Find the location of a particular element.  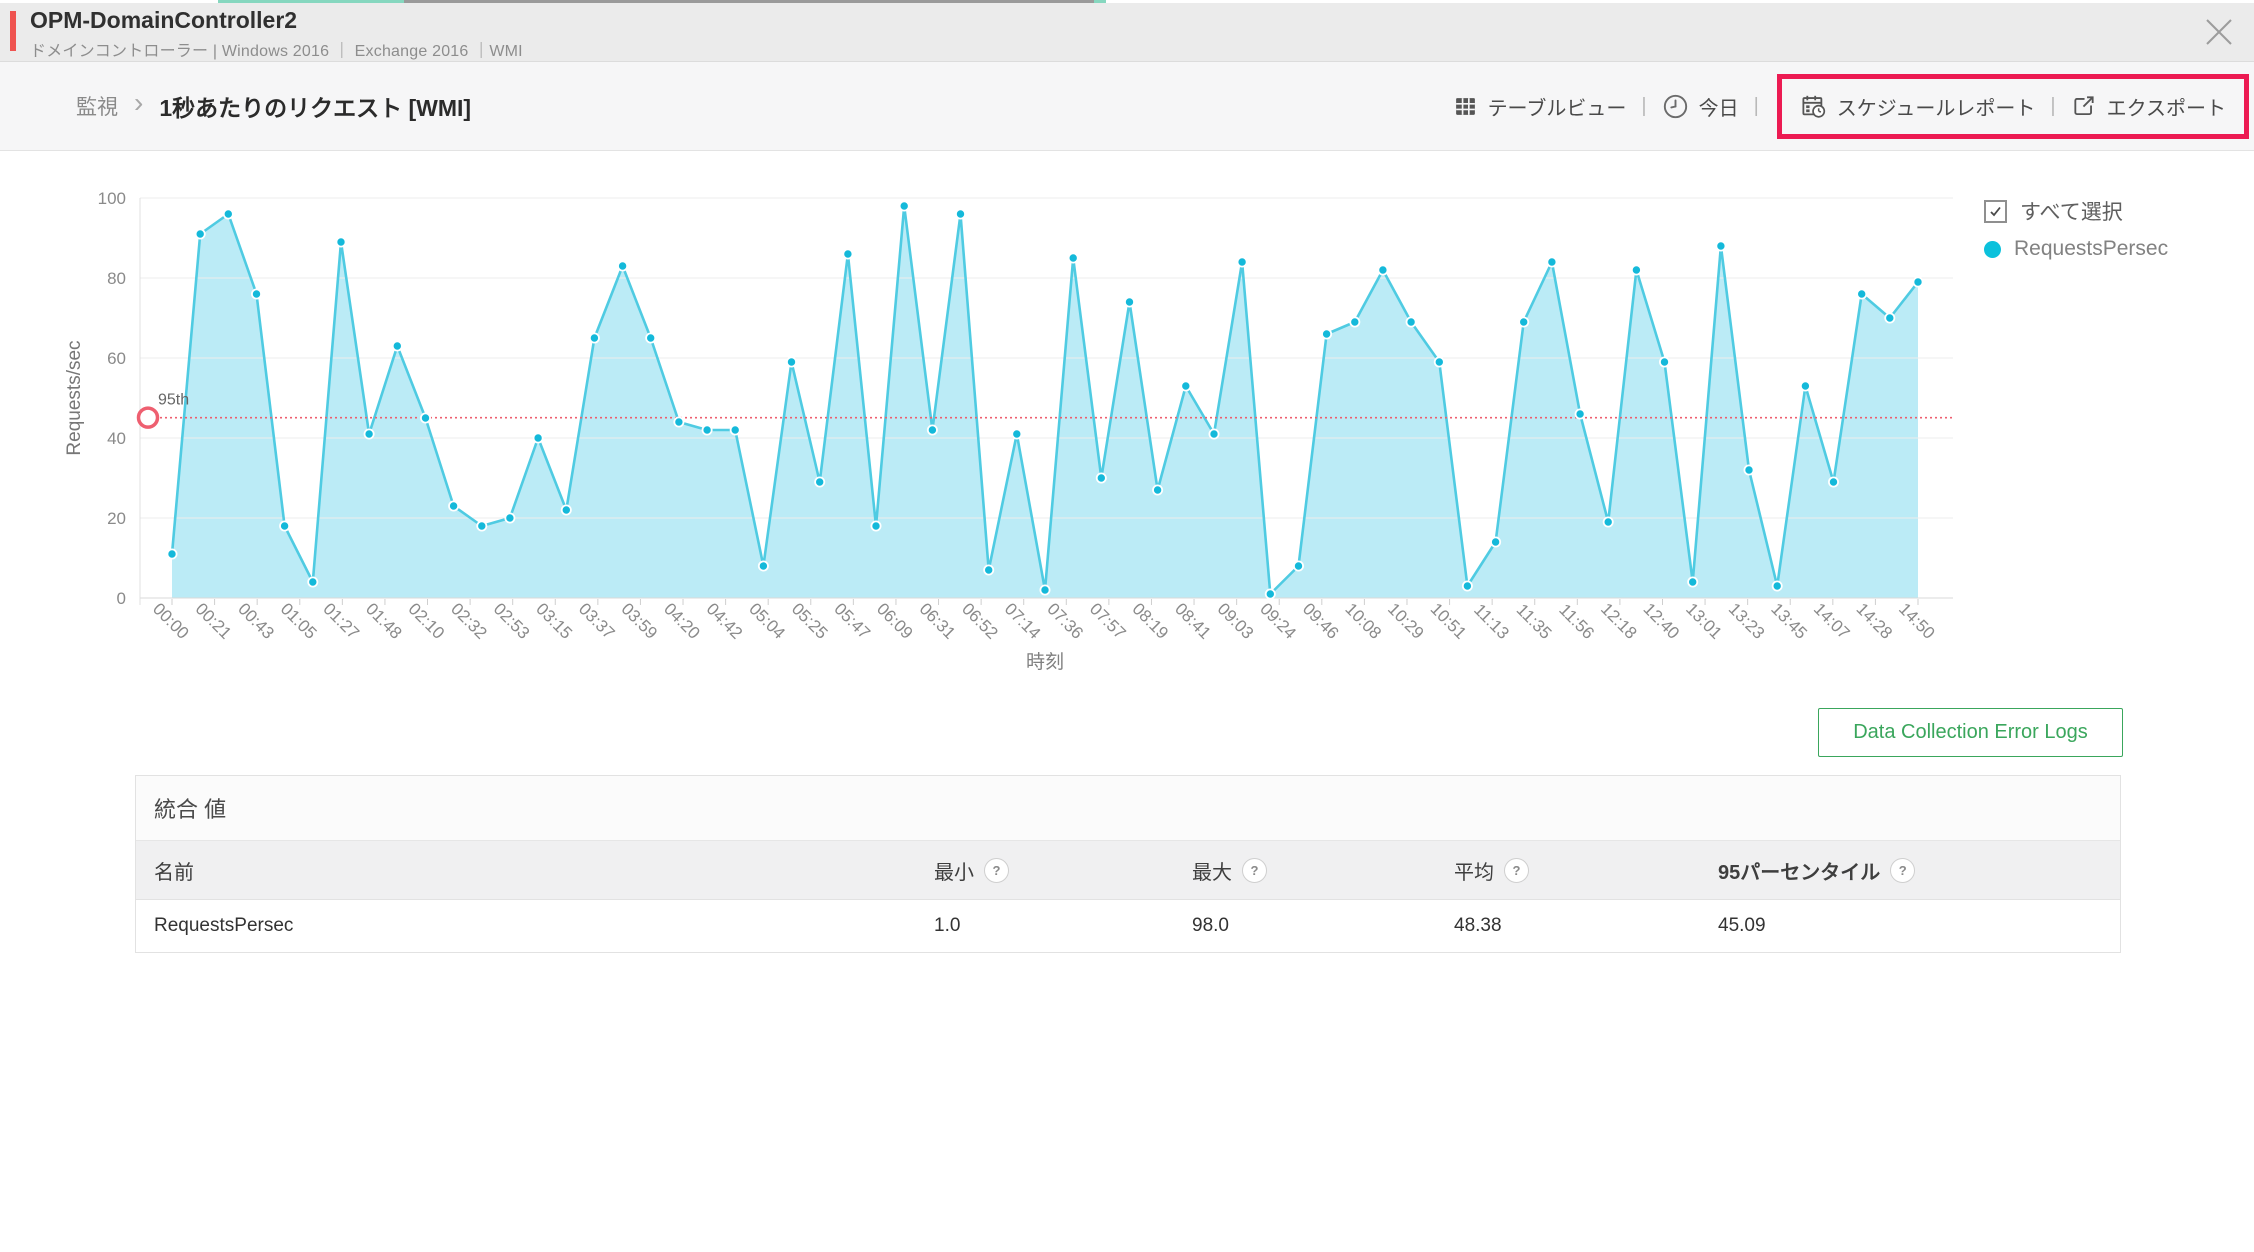

svg-text: 14:28 is located at coordinates (1875, 621).